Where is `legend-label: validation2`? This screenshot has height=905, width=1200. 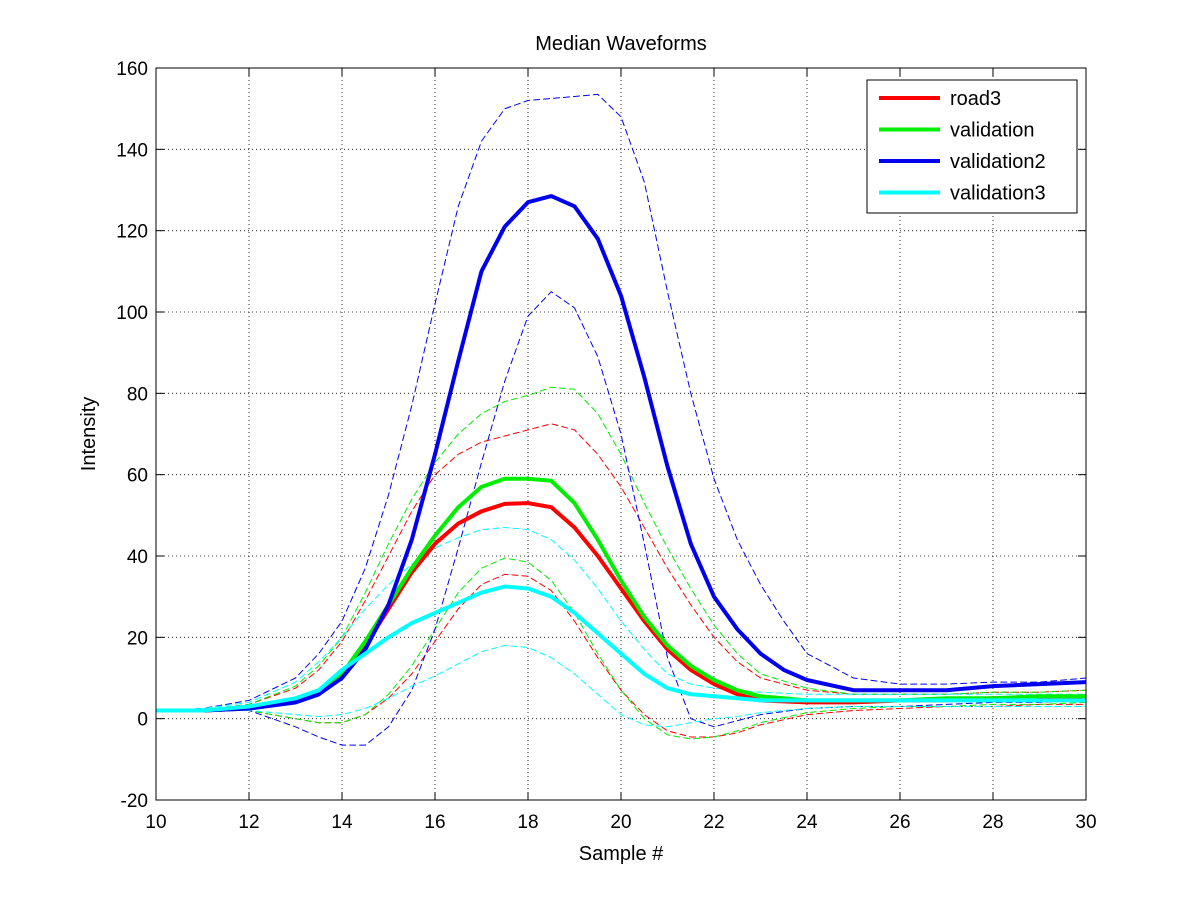 legend-label: validation2 is located at coordinates (998, 162).